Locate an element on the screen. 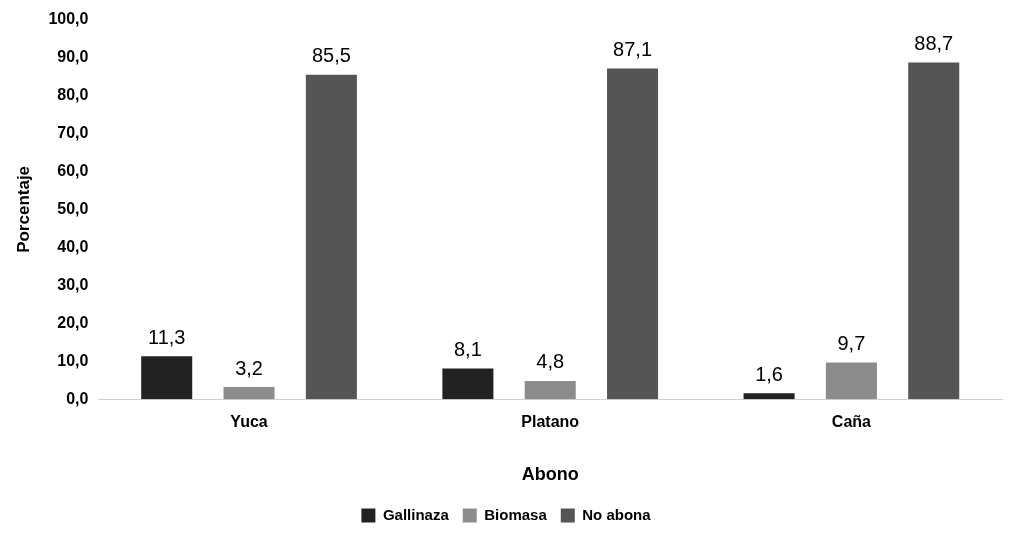 This screenshot has width=1022, height=537. y-tick-label: 30,0 is located at coordinates (73, 284).